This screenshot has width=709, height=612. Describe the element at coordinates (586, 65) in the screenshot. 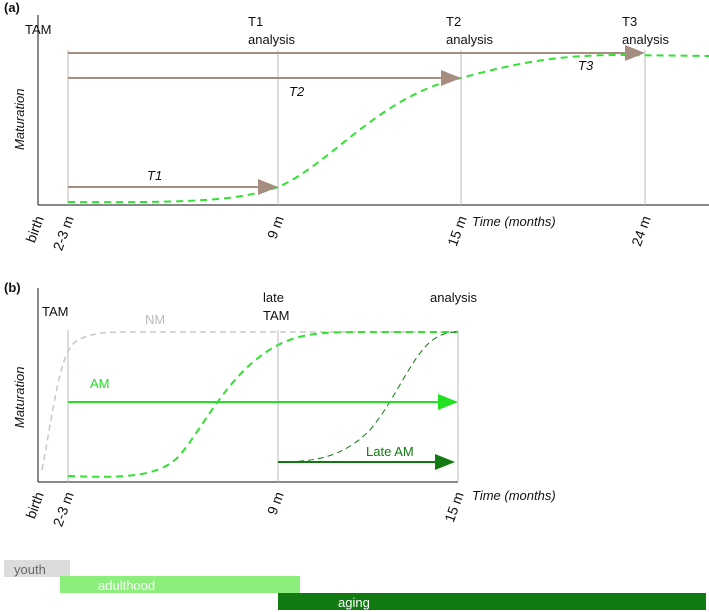

I see `arrow-label: T3` at that location.